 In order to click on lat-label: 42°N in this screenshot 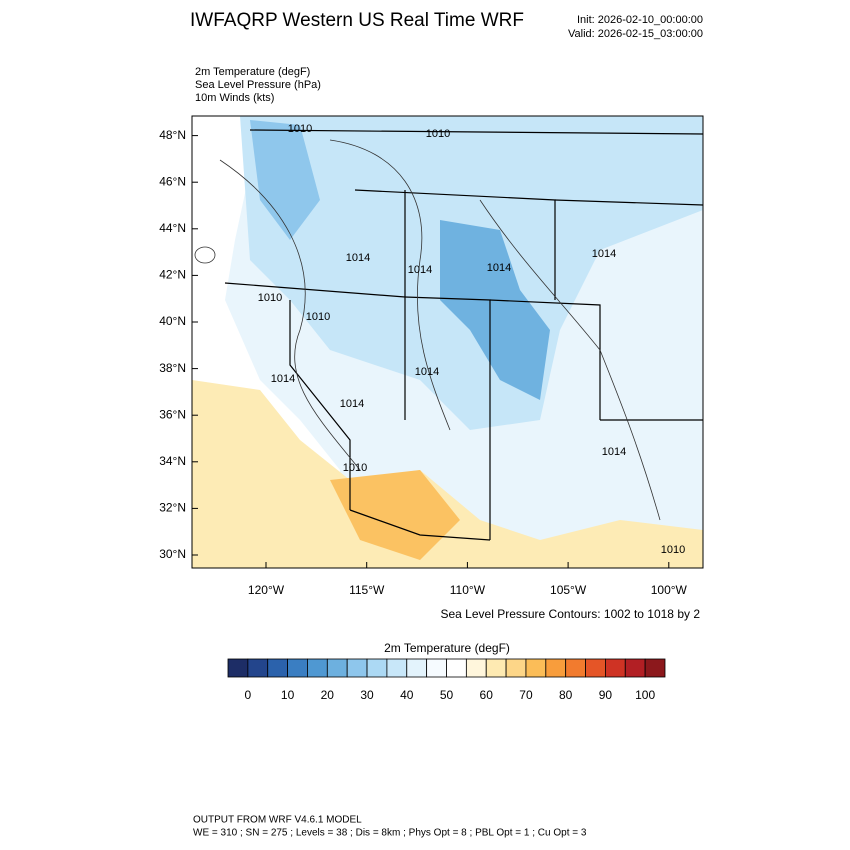, I will do `click(172, 275)`.